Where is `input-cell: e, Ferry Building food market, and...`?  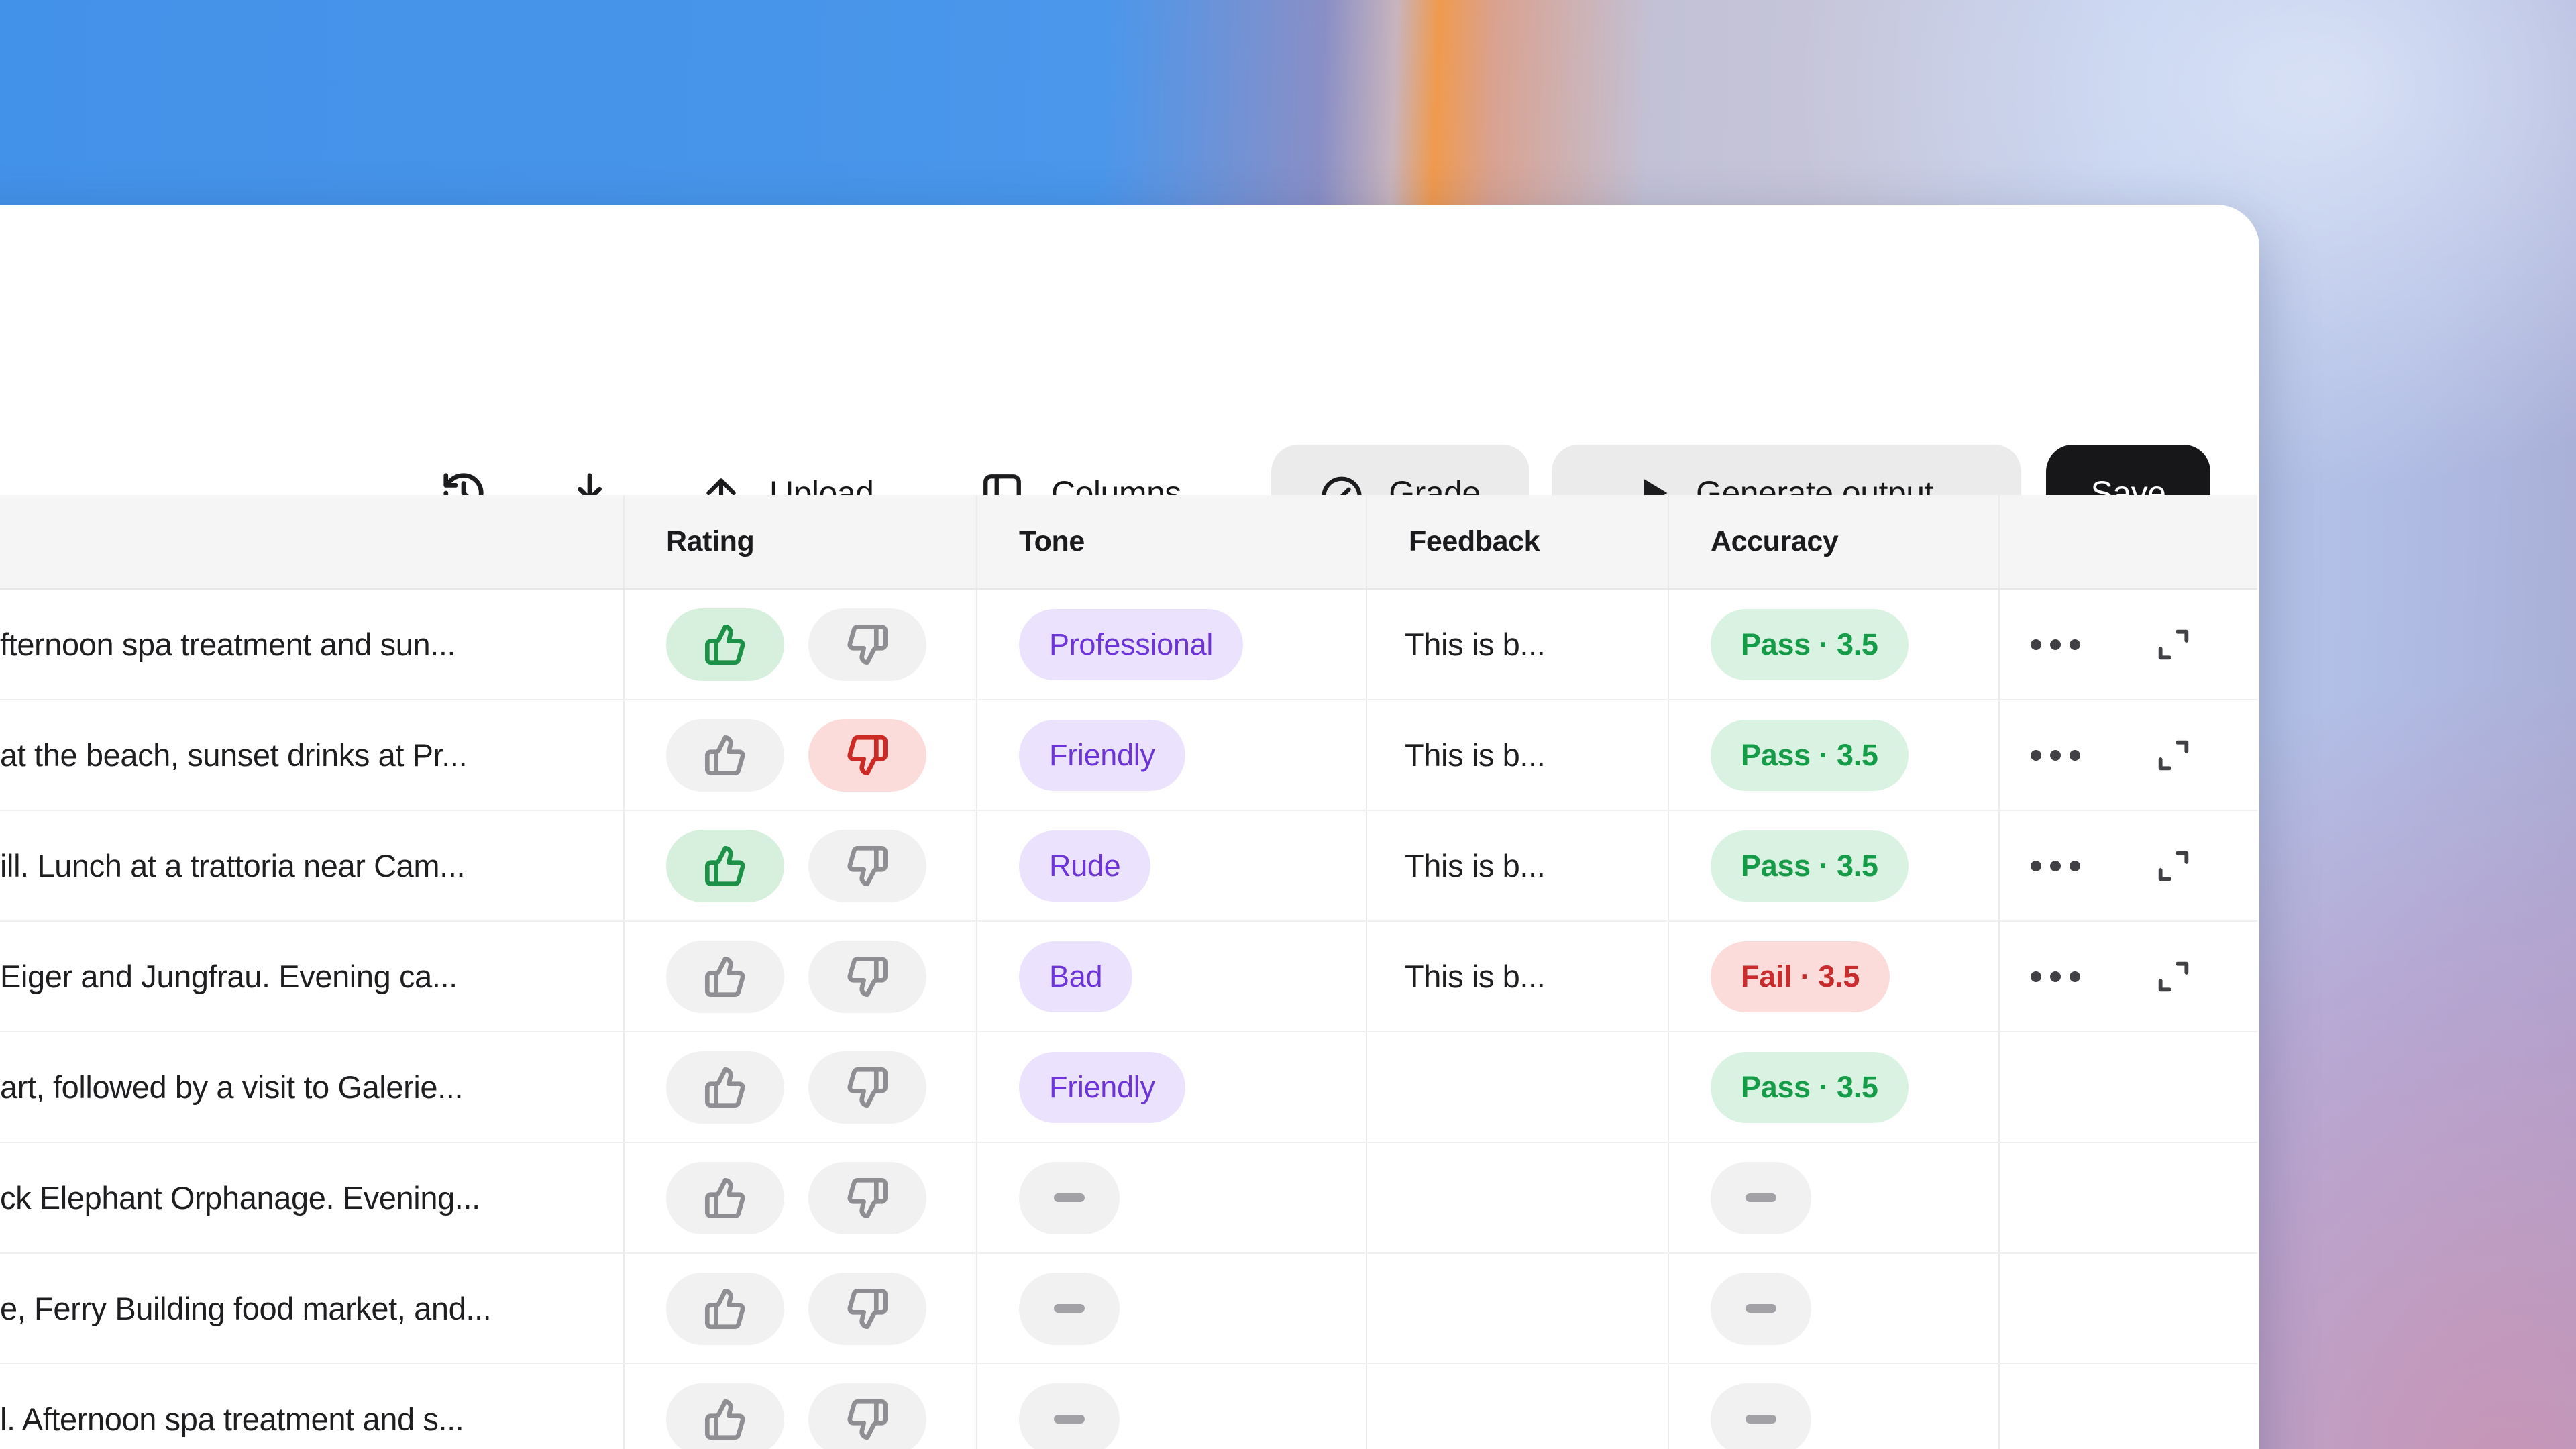
input-cell: e, Ferry Building food market, and... is located at coordinates (311, 1308).